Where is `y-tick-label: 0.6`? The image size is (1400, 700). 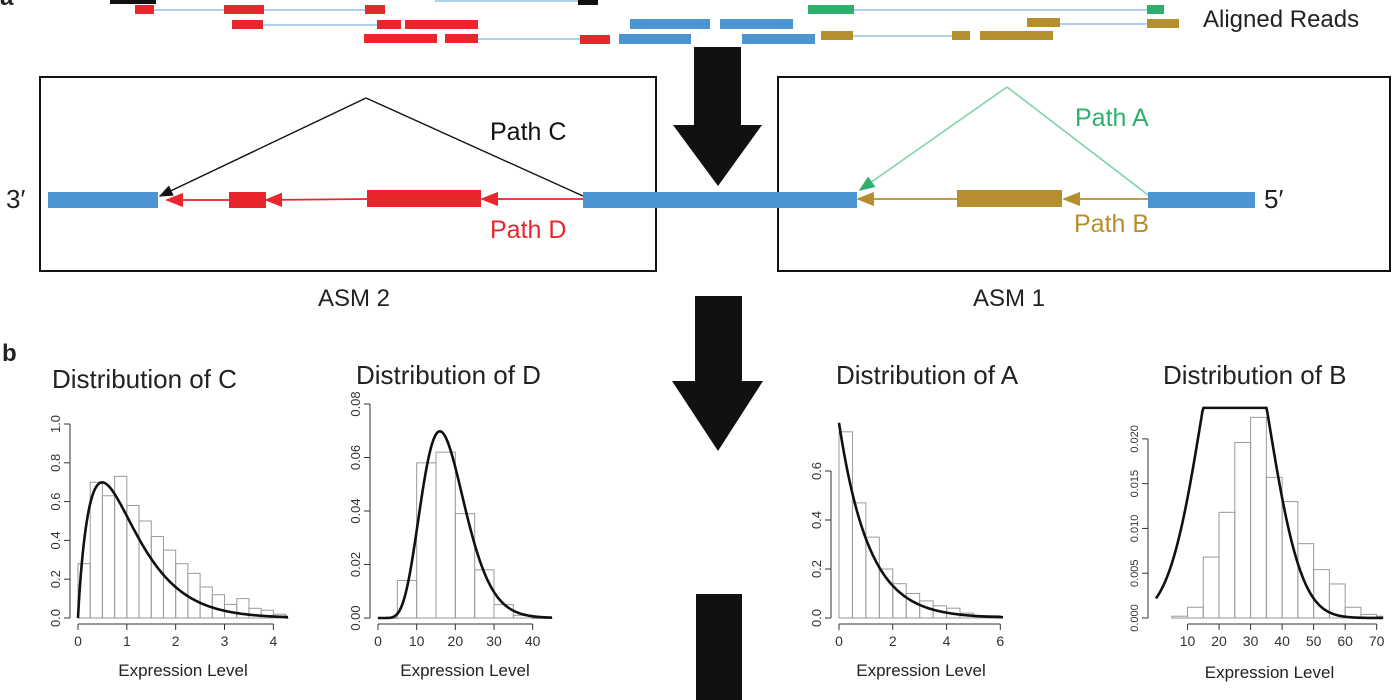 y-tick-label: 0.6 is located at coordinates (816, 471).